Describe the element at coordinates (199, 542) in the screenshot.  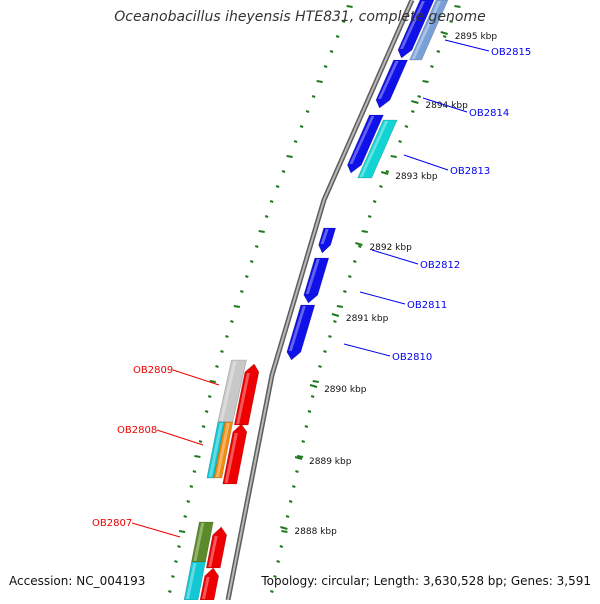
I see `gene-arrow-ob2807-b-shine` at that location.